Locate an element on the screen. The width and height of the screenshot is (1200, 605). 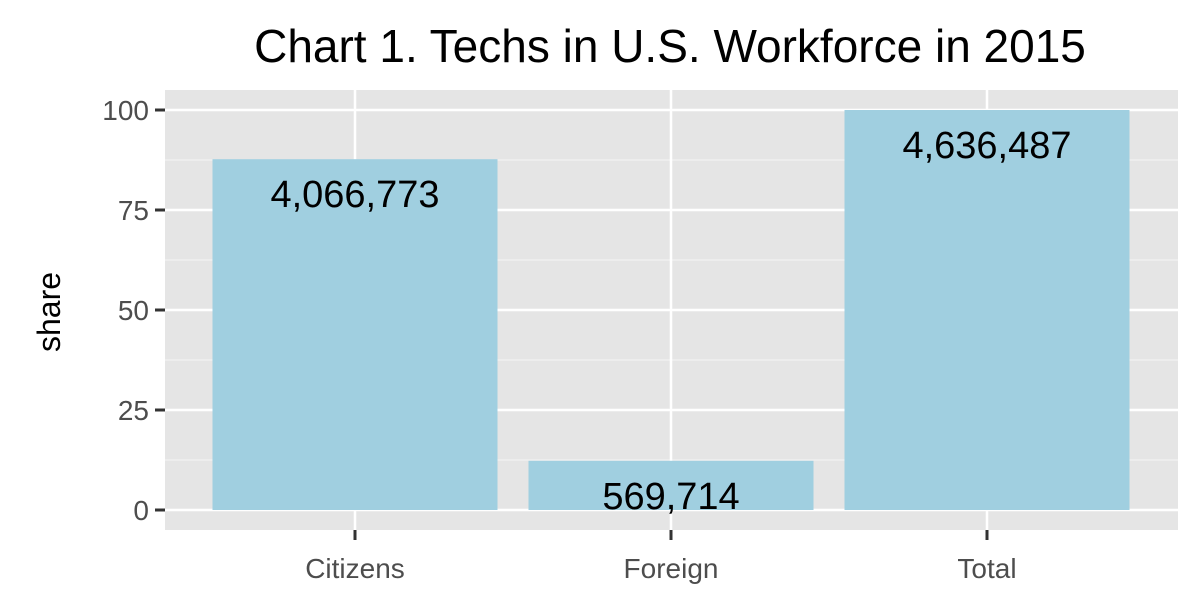
x-tick-label: Total is located at coordinates (986, 568).